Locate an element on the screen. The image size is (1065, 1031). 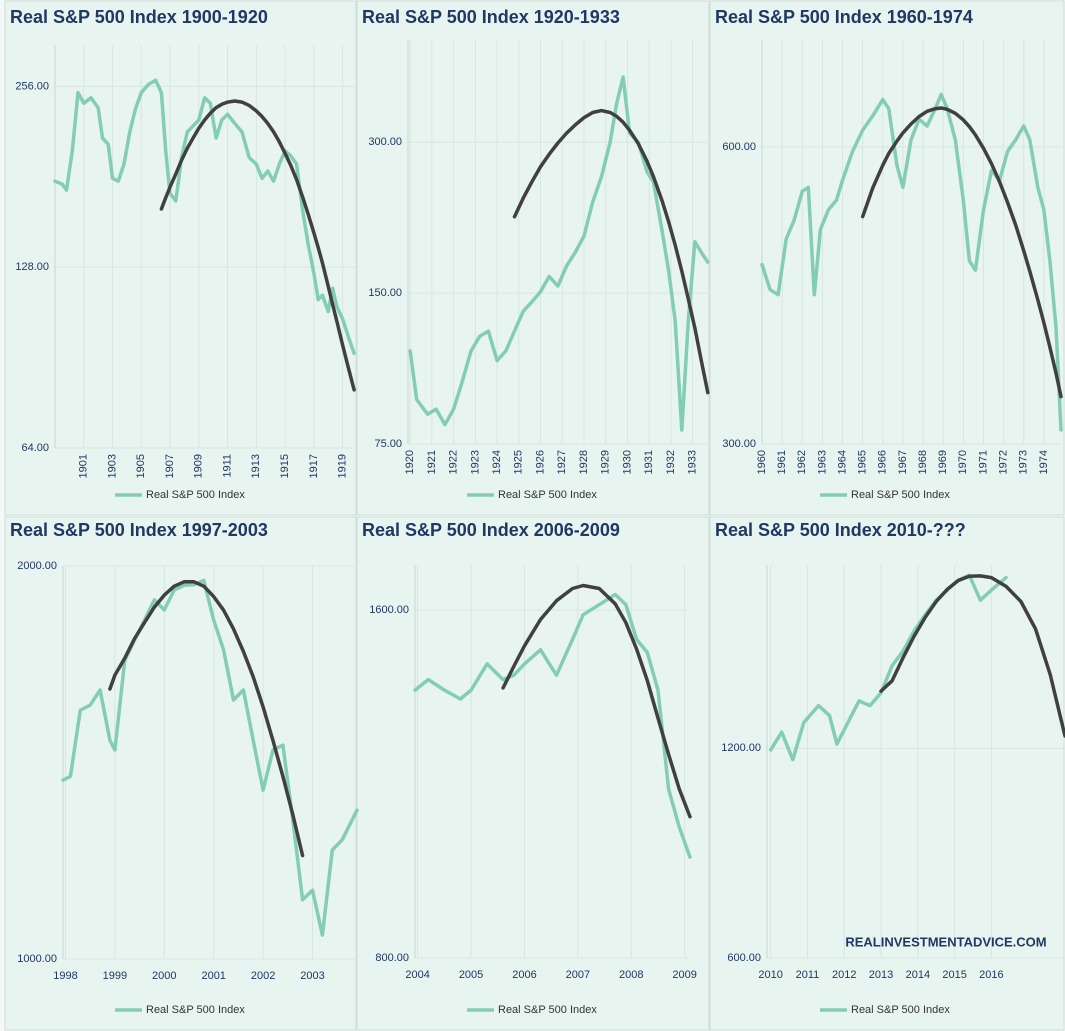
x-tick-label: 2002 is located at coordinates (263, 976).